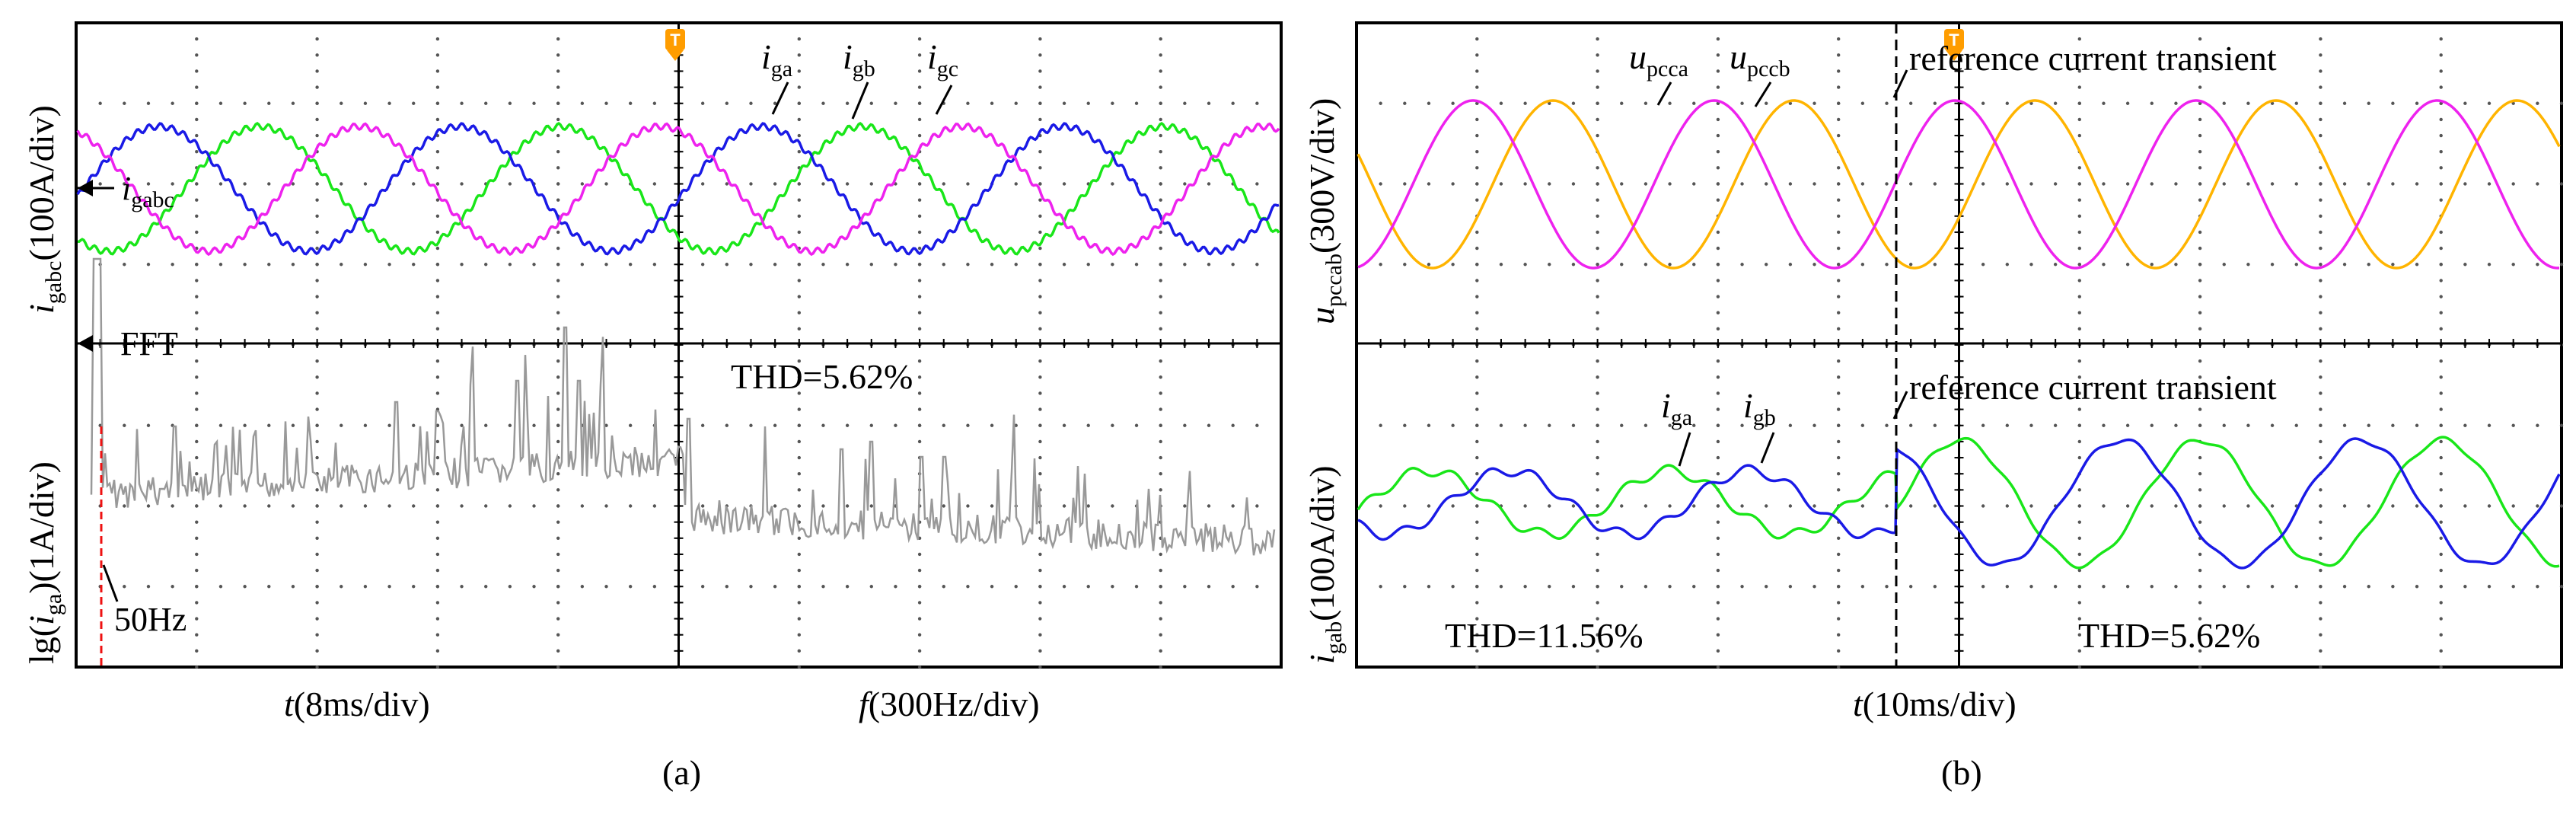  What do you see at coordinates (1940, 704) in the screenshot?
I see `panel-b-xlabel-unit: (10ms/div)` at bounding box center [1940, 704].